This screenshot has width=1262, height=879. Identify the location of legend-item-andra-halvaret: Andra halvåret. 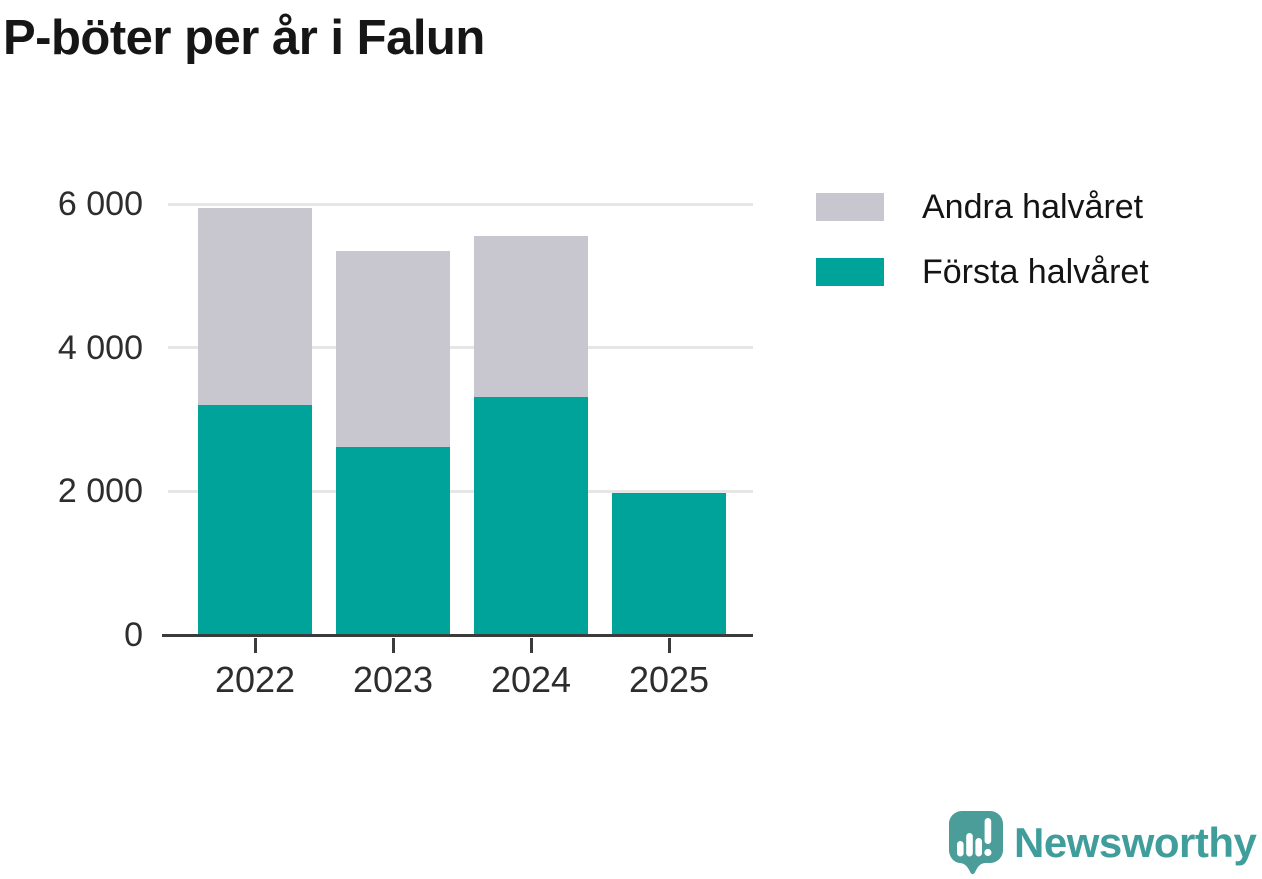
(982, 207).